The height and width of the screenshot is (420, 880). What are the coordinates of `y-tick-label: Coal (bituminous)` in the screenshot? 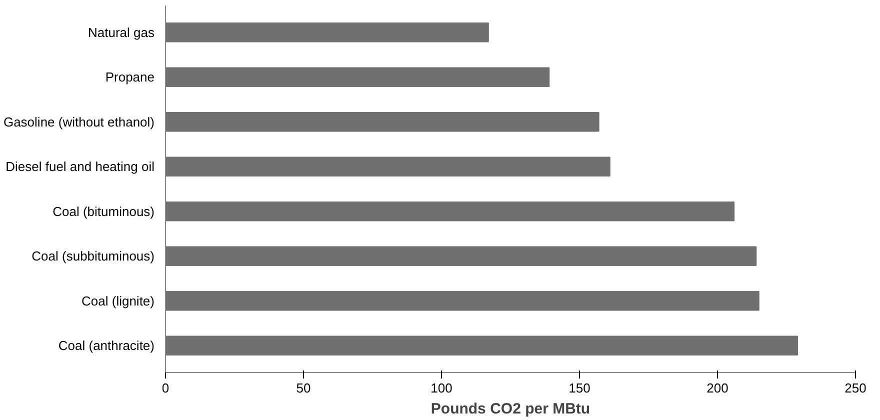 It's located at (103, 211).